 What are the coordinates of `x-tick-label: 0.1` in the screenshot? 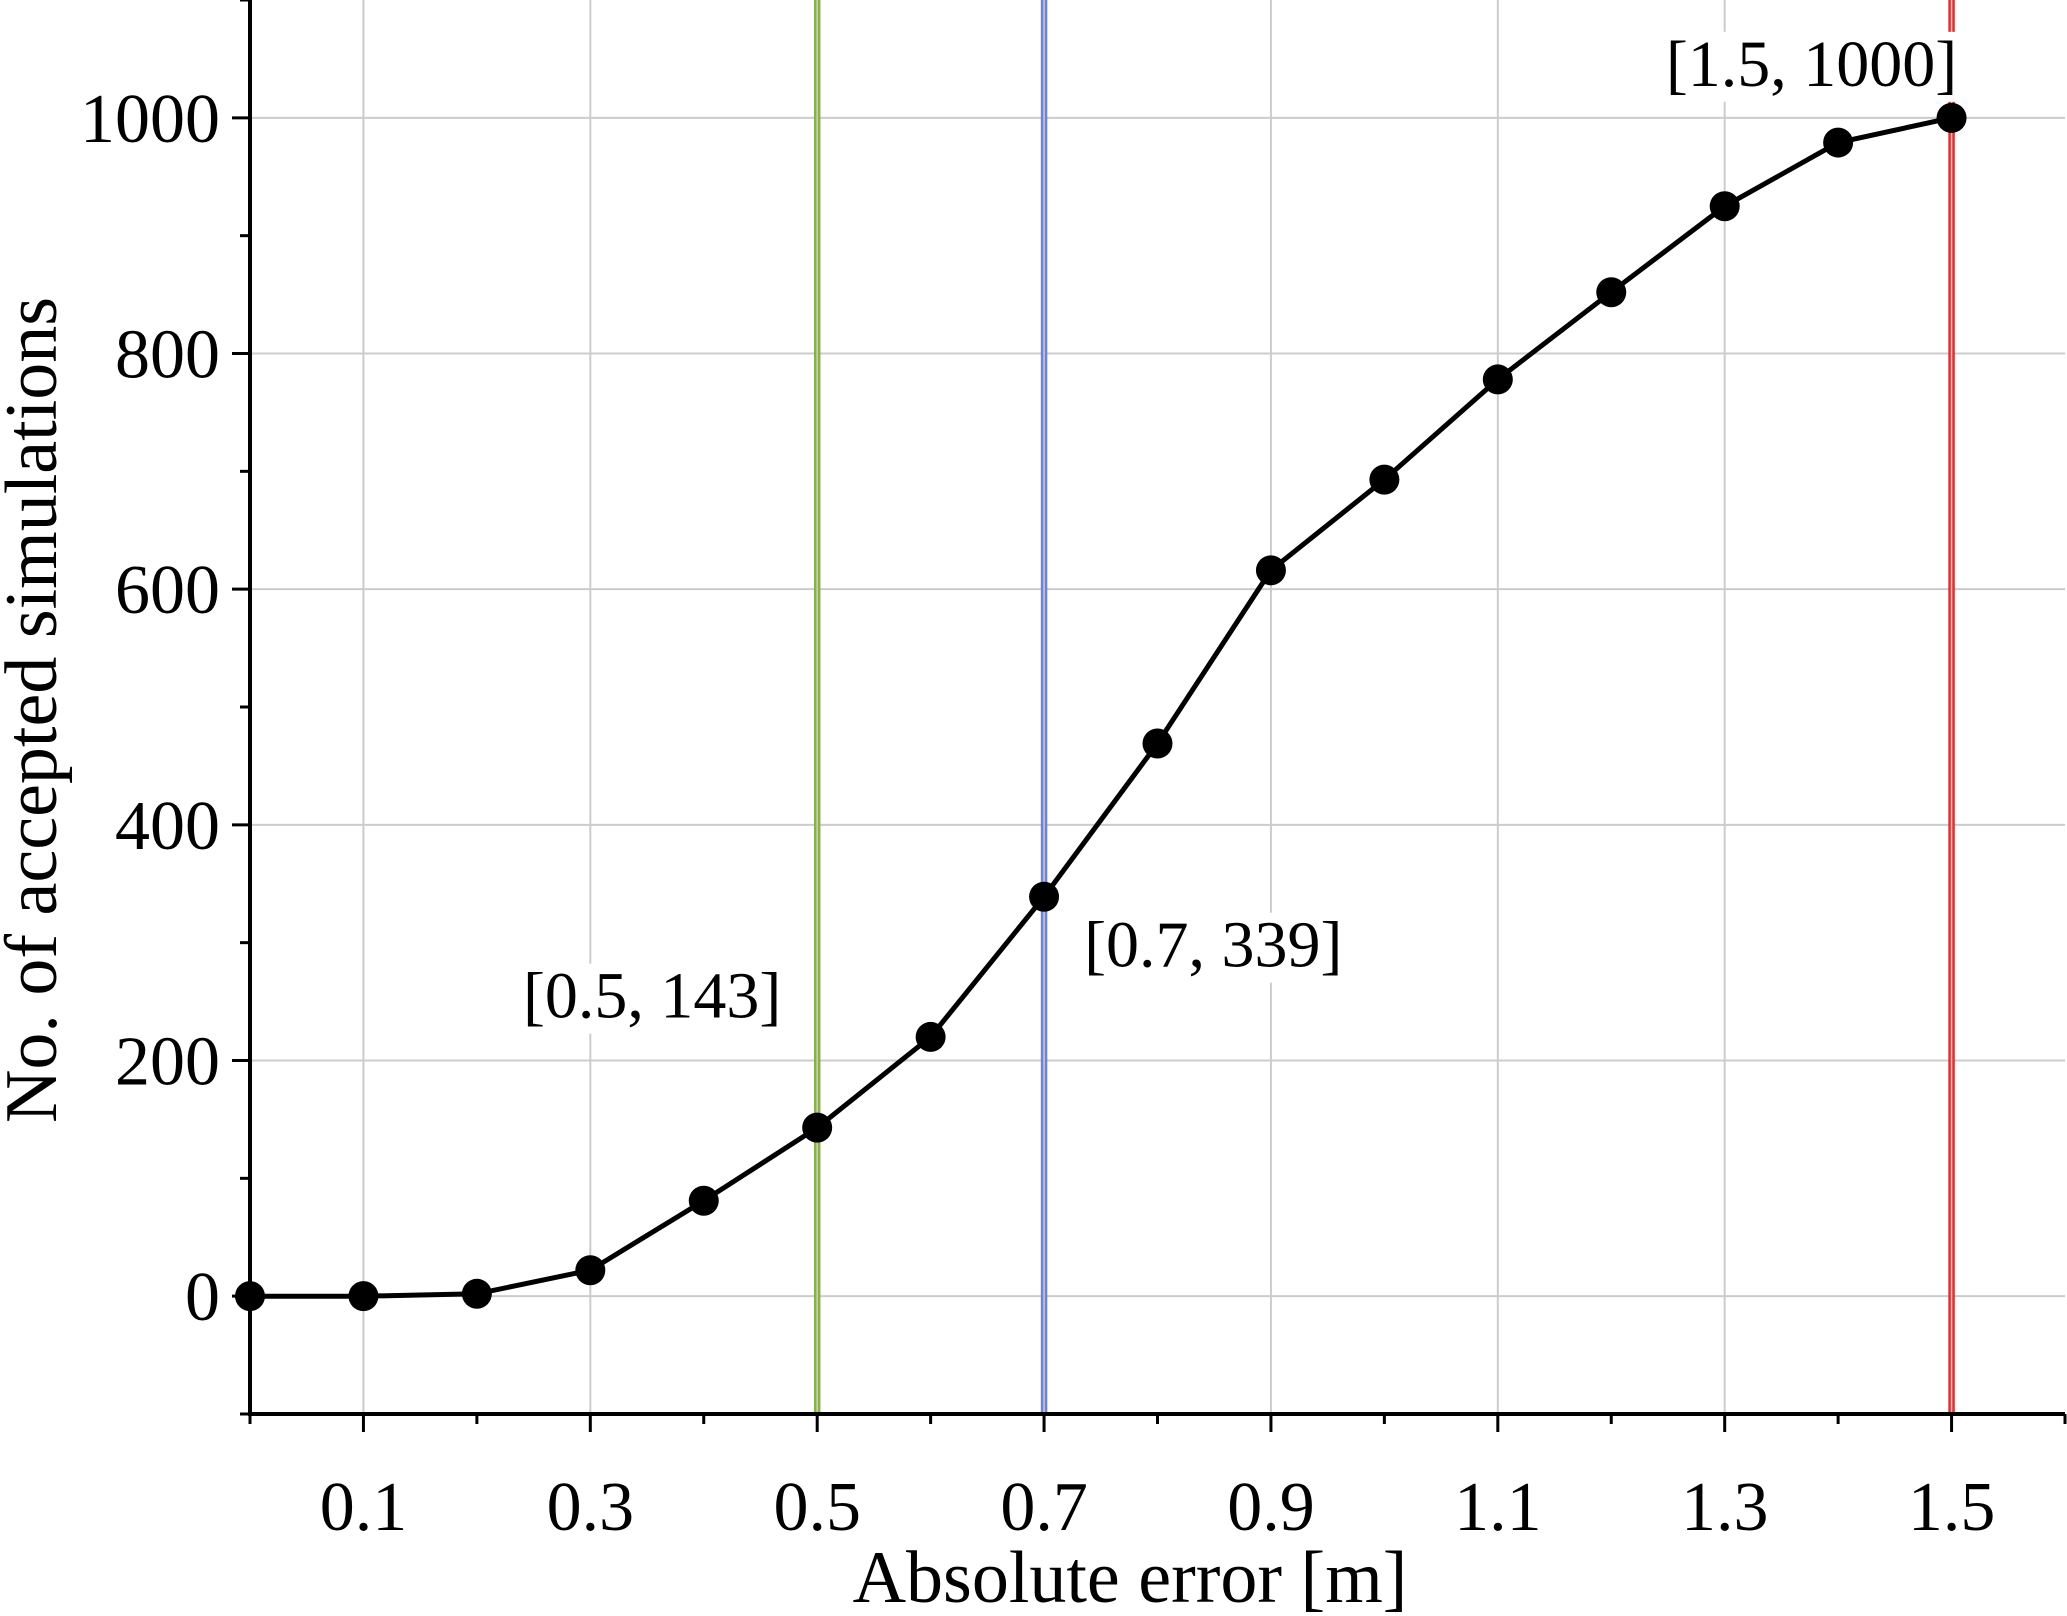 It's located at (364, 1507).